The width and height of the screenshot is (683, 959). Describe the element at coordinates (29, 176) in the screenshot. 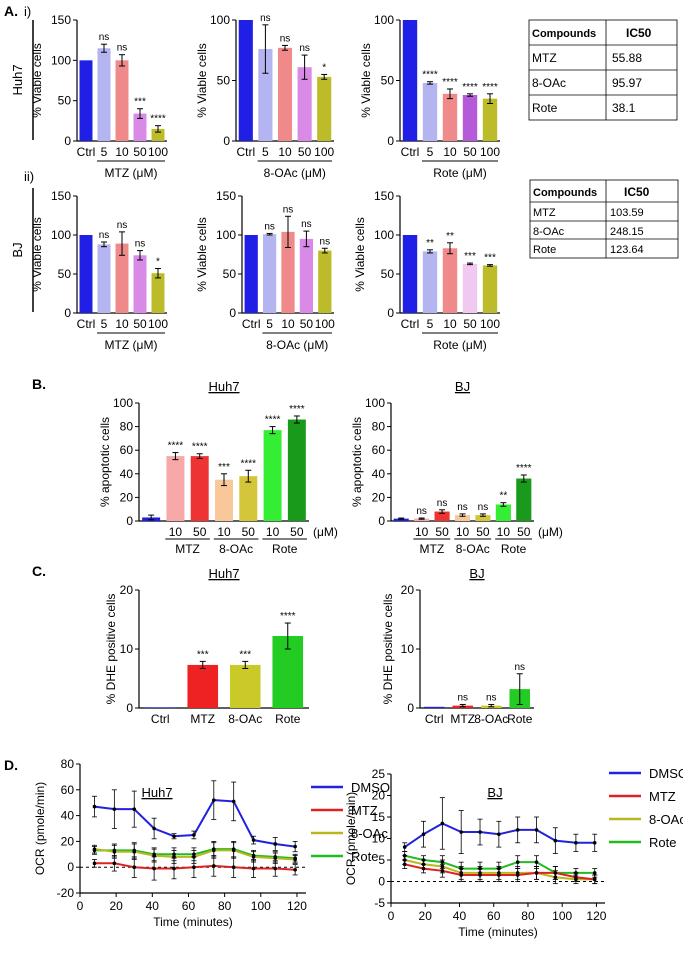

I see `panel-label-a-ii: ii)` at that location.